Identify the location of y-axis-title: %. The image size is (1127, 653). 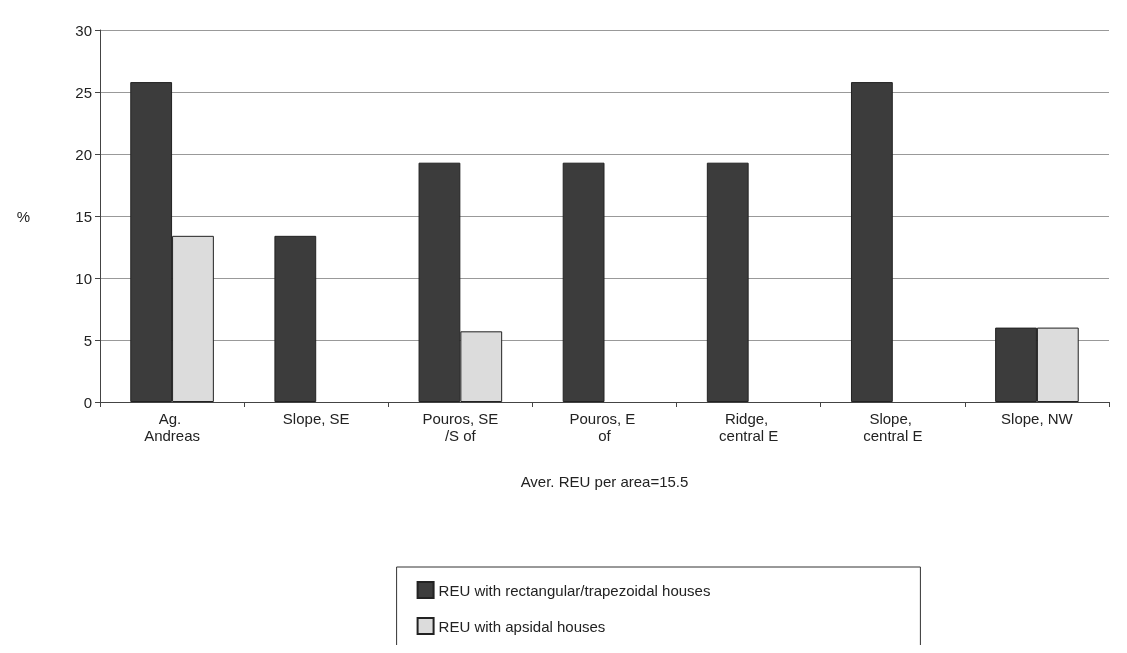
(23, 216).